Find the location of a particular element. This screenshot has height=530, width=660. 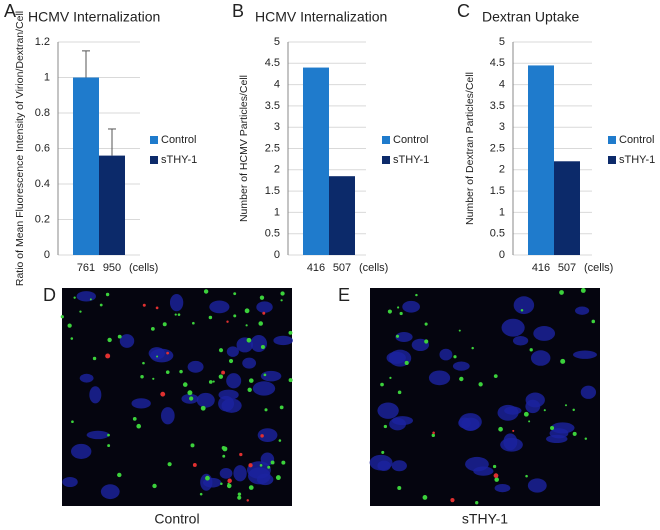

panel-label: D is located at coordinates (49, 295).